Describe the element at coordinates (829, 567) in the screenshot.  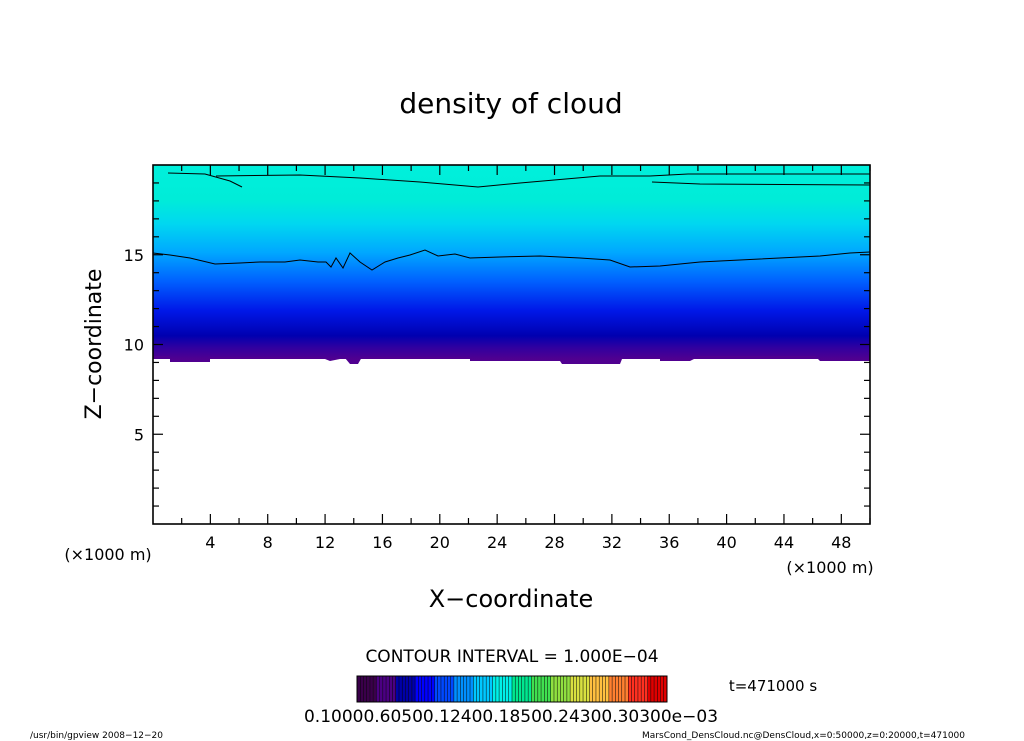
I see `x-axis-unit-right: (×1000 m)` at that location.